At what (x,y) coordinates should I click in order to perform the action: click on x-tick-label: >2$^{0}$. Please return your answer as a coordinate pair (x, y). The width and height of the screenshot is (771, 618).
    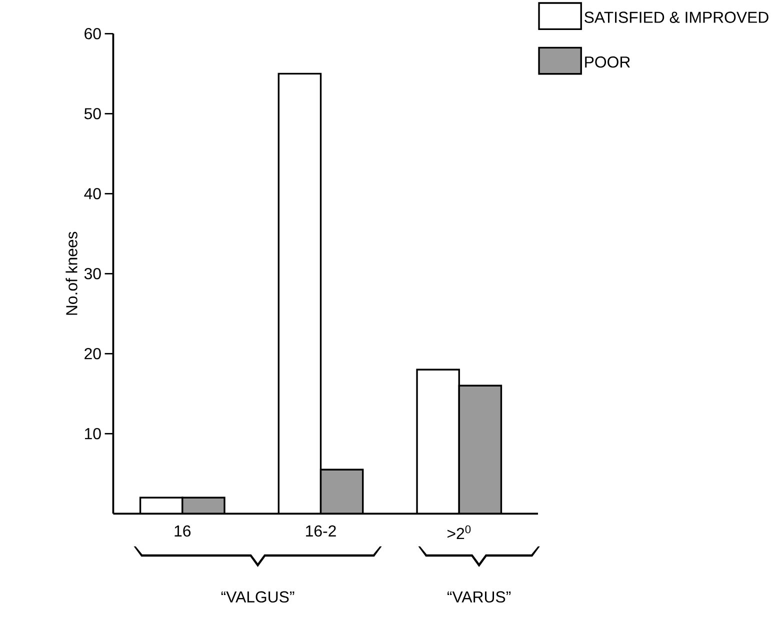
    Looking at the image, I should click on (459, 533).